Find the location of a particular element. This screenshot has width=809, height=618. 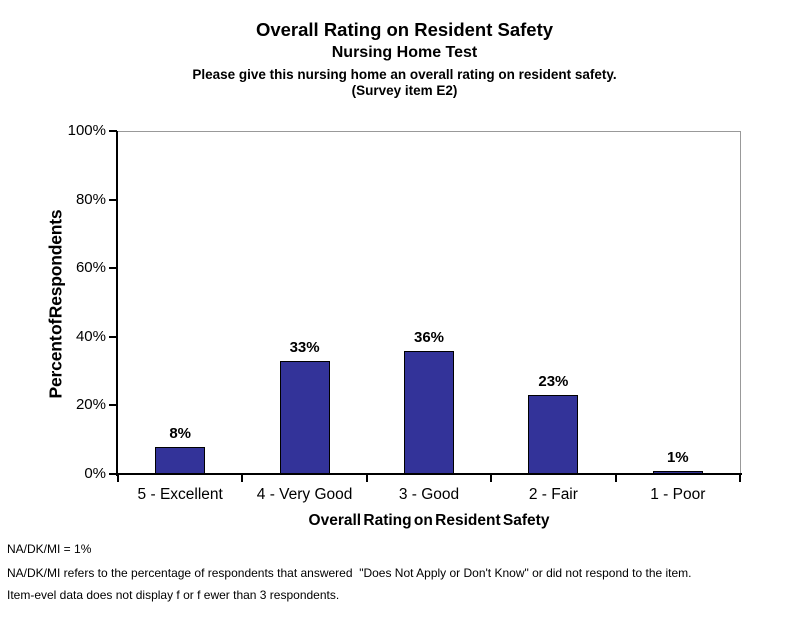

chart-subtitle: Nursing Home Test is located at coordinates (404, 52).